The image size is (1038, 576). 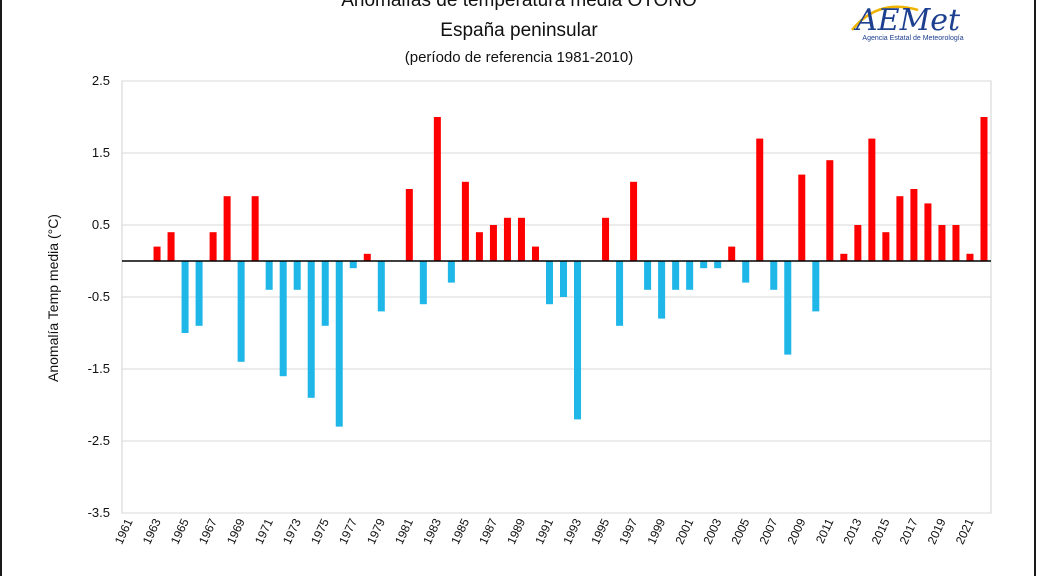 I want to click on bar-2022, so click(x=984, y=189).